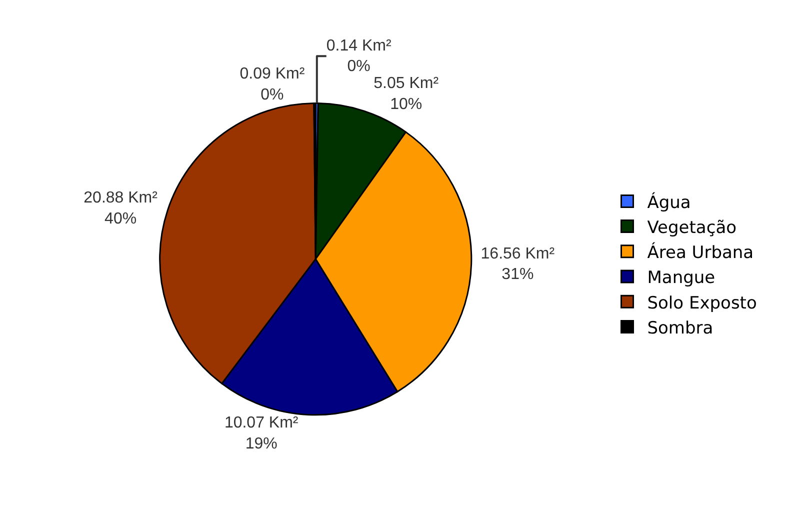 The width and height of the screenshot is (799, 508). Describe the element at coordinates (680, 328) in the screenshot. I see `legend-label: Sombra` at that location.